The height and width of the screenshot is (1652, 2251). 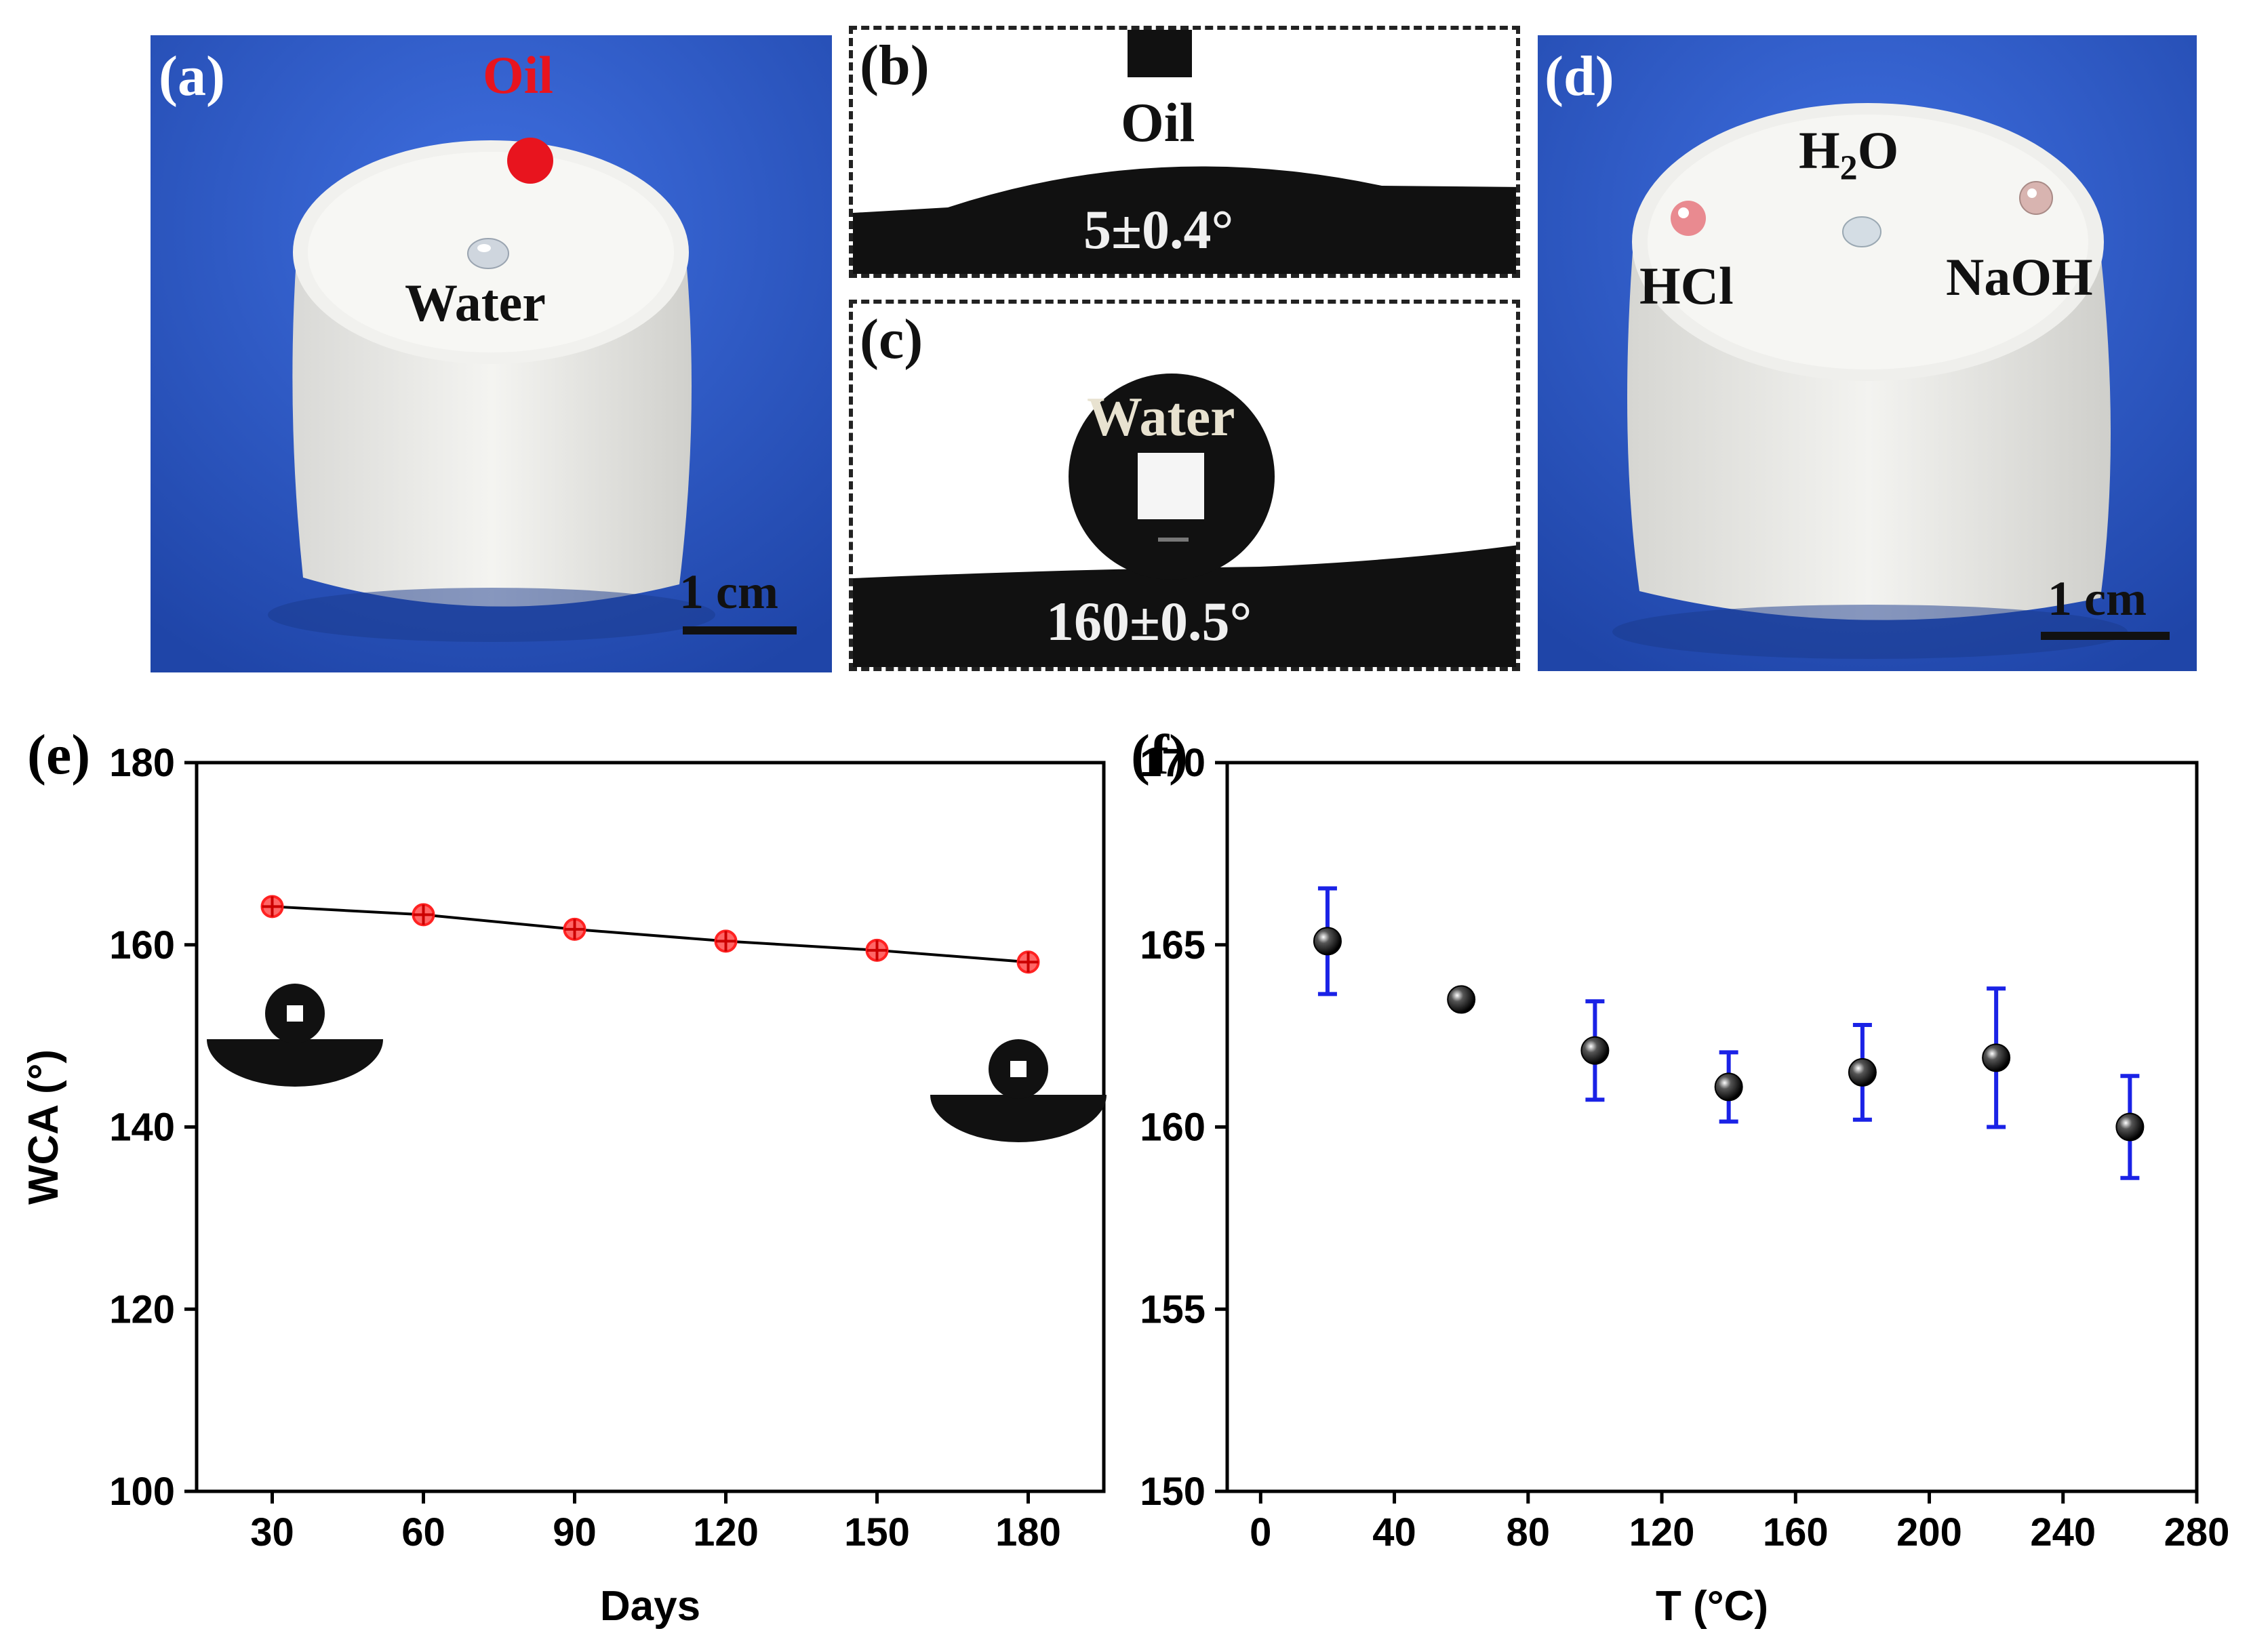 I want to click on x-tick-label: 180, so click(x=1028, y=1532).